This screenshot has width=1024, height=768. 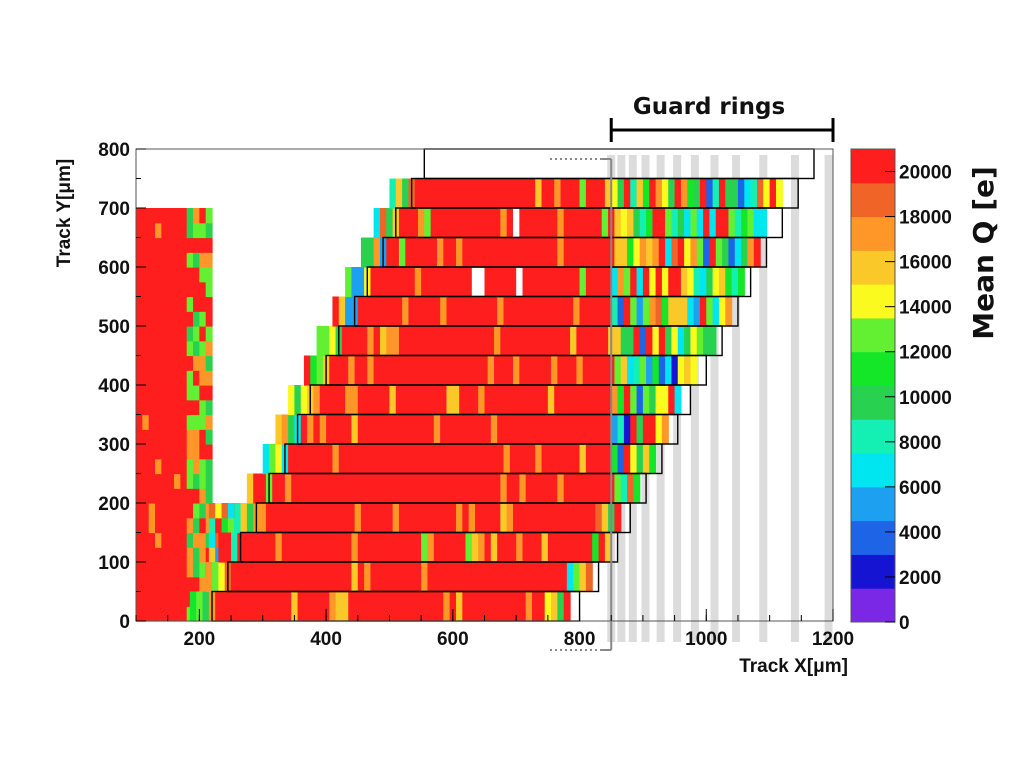 I want to click on colorbar-tick-label: 20000, so click(x=925, y=173).